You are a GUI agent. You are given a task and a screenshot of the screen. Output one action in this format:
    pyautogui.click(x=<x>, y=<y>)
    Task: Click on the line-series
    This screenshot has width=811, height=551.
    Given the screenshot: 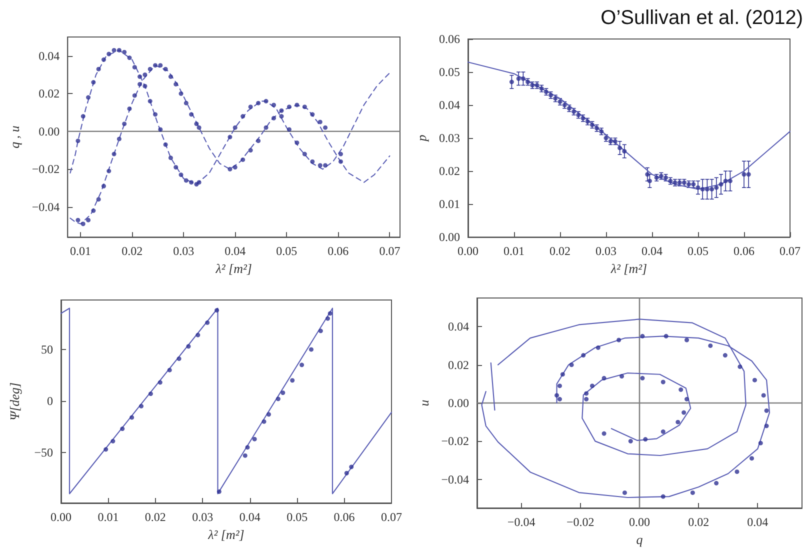 What is the action you would take?
    pyautogui.click(x=629, y=126)
    